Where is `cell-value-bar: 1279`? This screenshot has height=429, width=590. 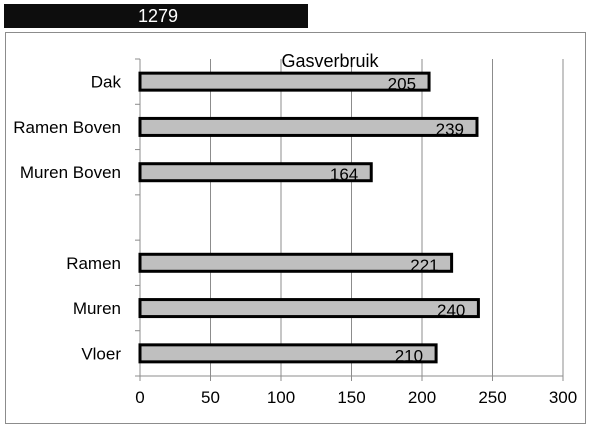 cell-value-bar: 1279 is located at coordinates (156, 16).